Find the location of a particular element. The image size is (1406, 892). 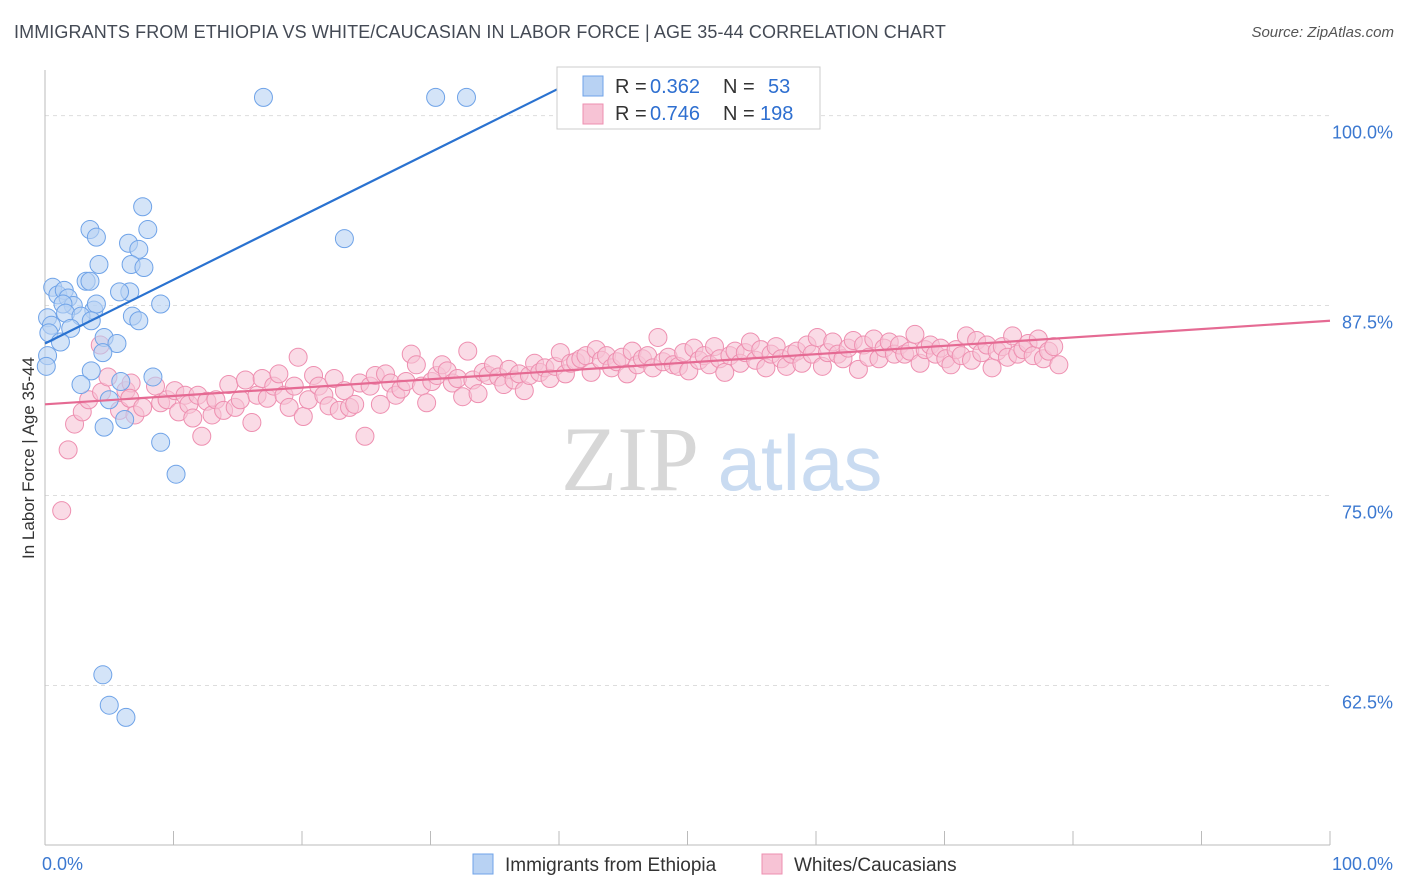

x-tick-label-1: 100.0% is located at coordinates (1362, 864).